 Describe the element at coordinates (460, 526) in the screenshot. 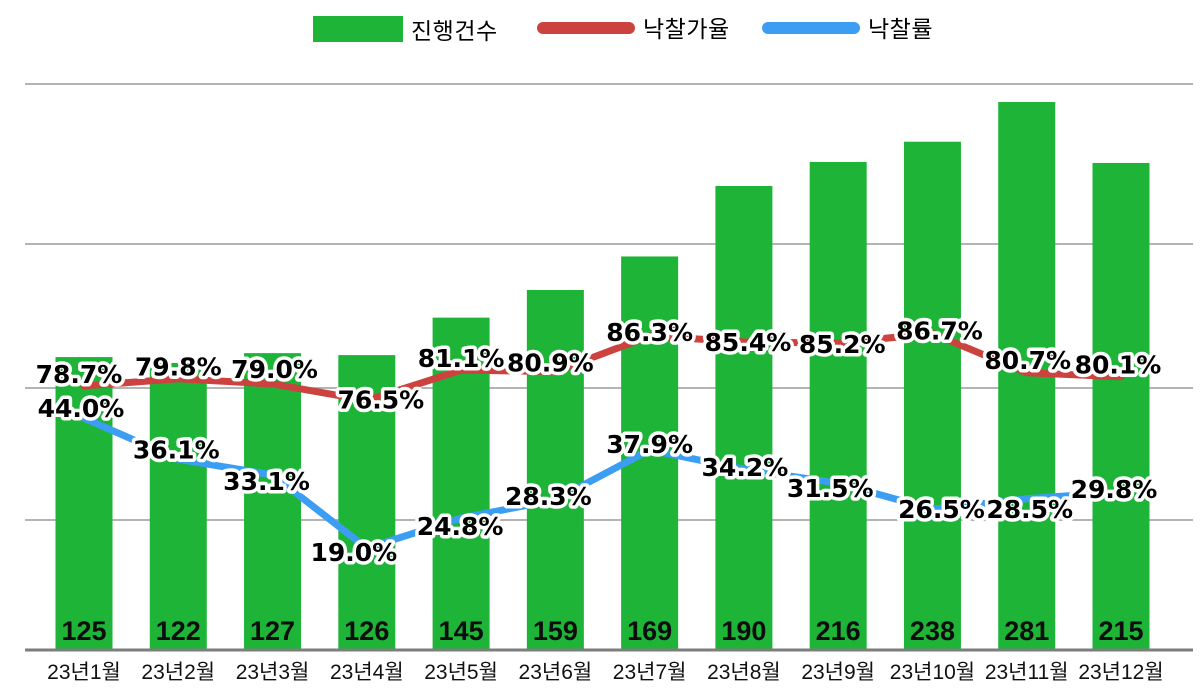

I see `bid-rate-label: 24.8%` at that location.